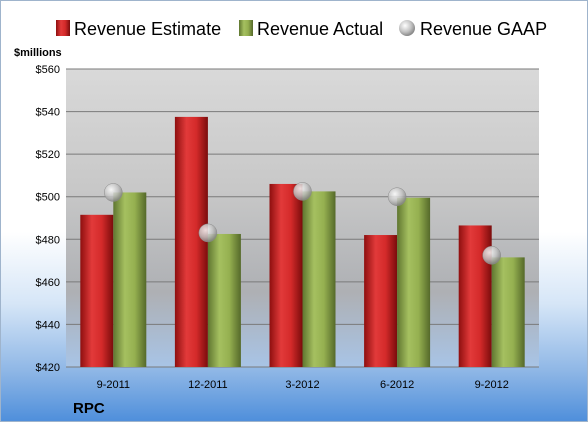  I want to click on legend-item-estimate: Revenue Estimate, so click(138, 29).